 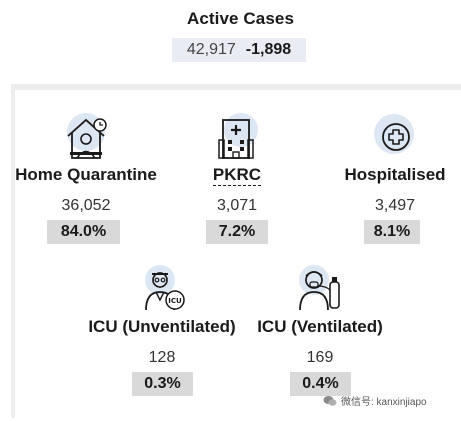 I want to click on card-label: ICU (Unventilated), so click(x=162, y=326).